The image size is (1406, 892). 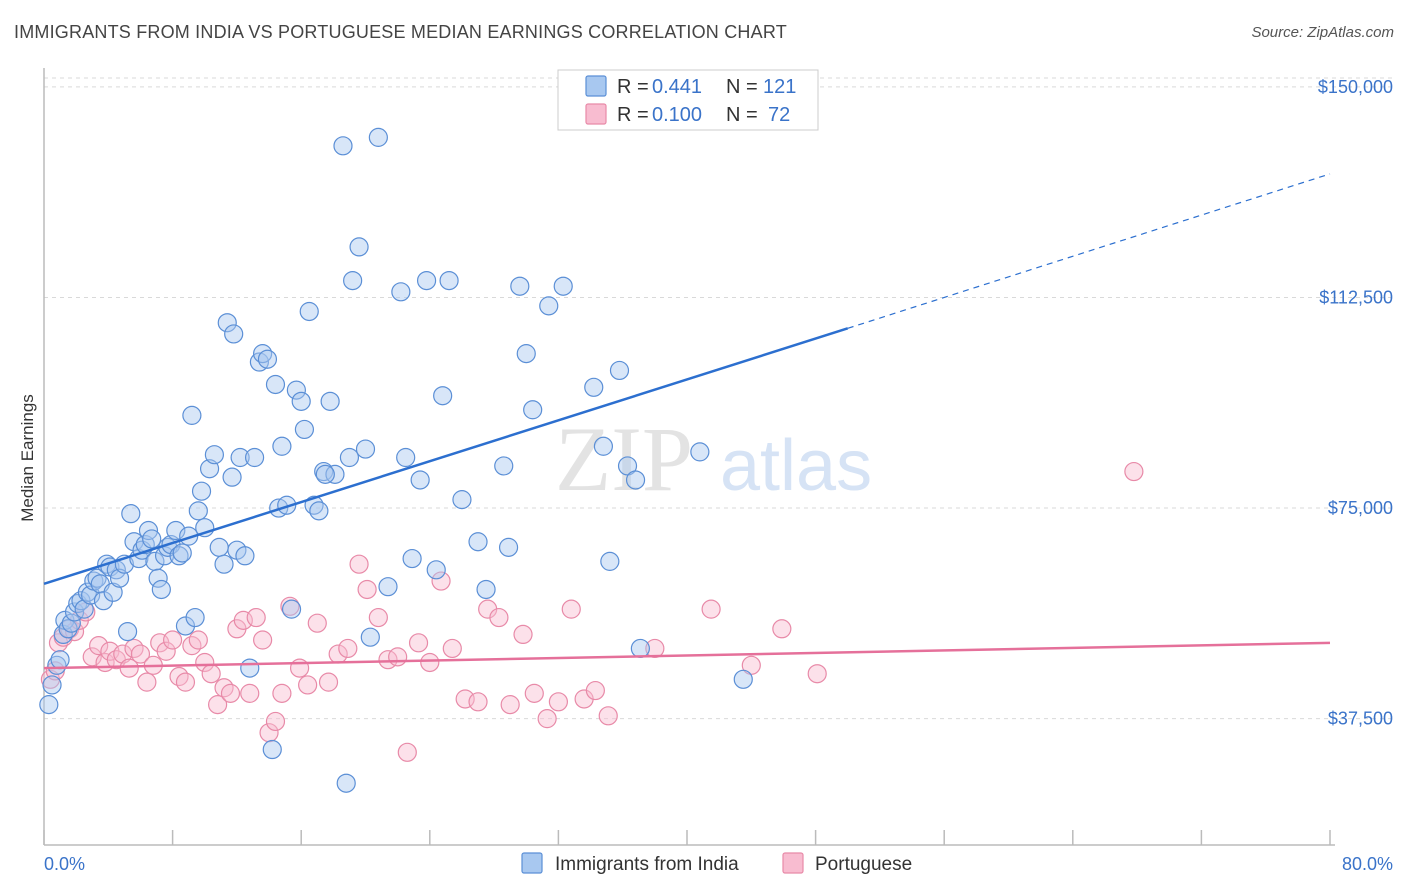 What do you see at coordinates (1360, 719) in the screenshot?
I see `y-tick-label-0: $37,500` at bounding box center [1360, 719].